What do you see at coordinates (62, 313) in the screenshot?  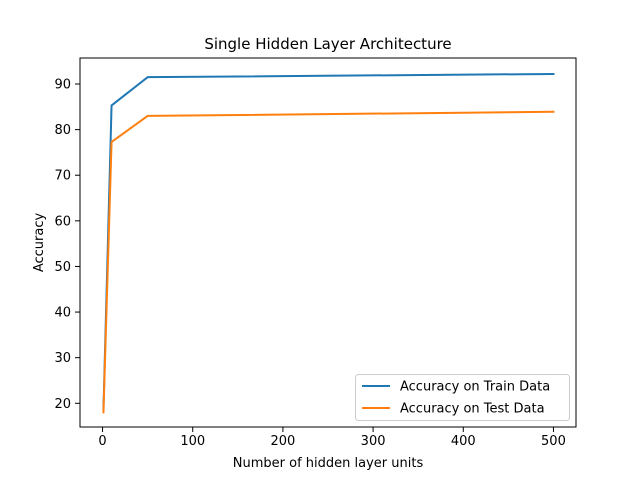 I see `y-tick-label: 40` at bounding box center [62, 313].